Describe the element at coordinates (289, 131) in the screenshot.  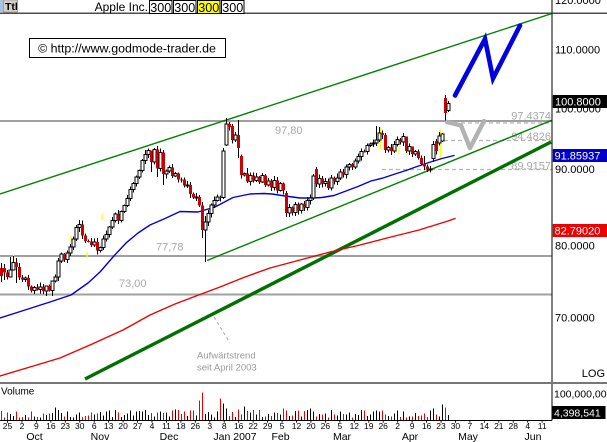
I see `svg-text: 97,80` at that location.